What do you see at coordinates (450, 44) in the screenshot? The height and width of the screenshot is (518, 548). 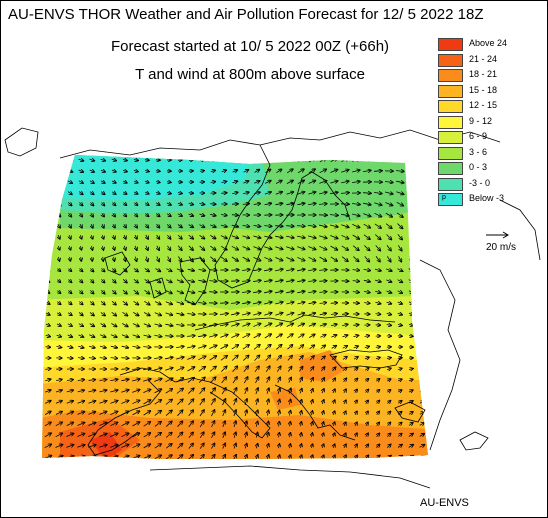 I see `legend-swatch` at bounding box center [450, 44].